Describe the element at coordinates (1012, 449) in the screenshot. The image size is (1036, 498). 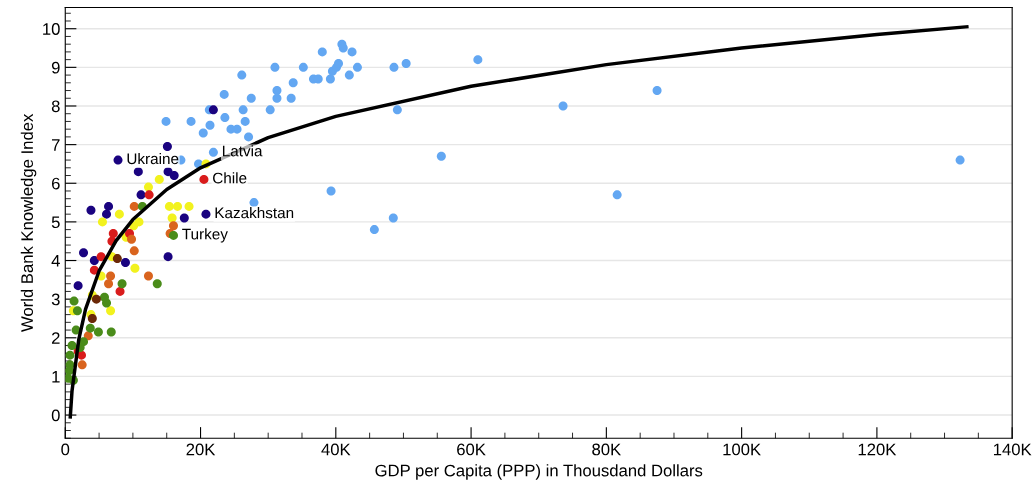
I see `x-tick-label: 140K` at that location.